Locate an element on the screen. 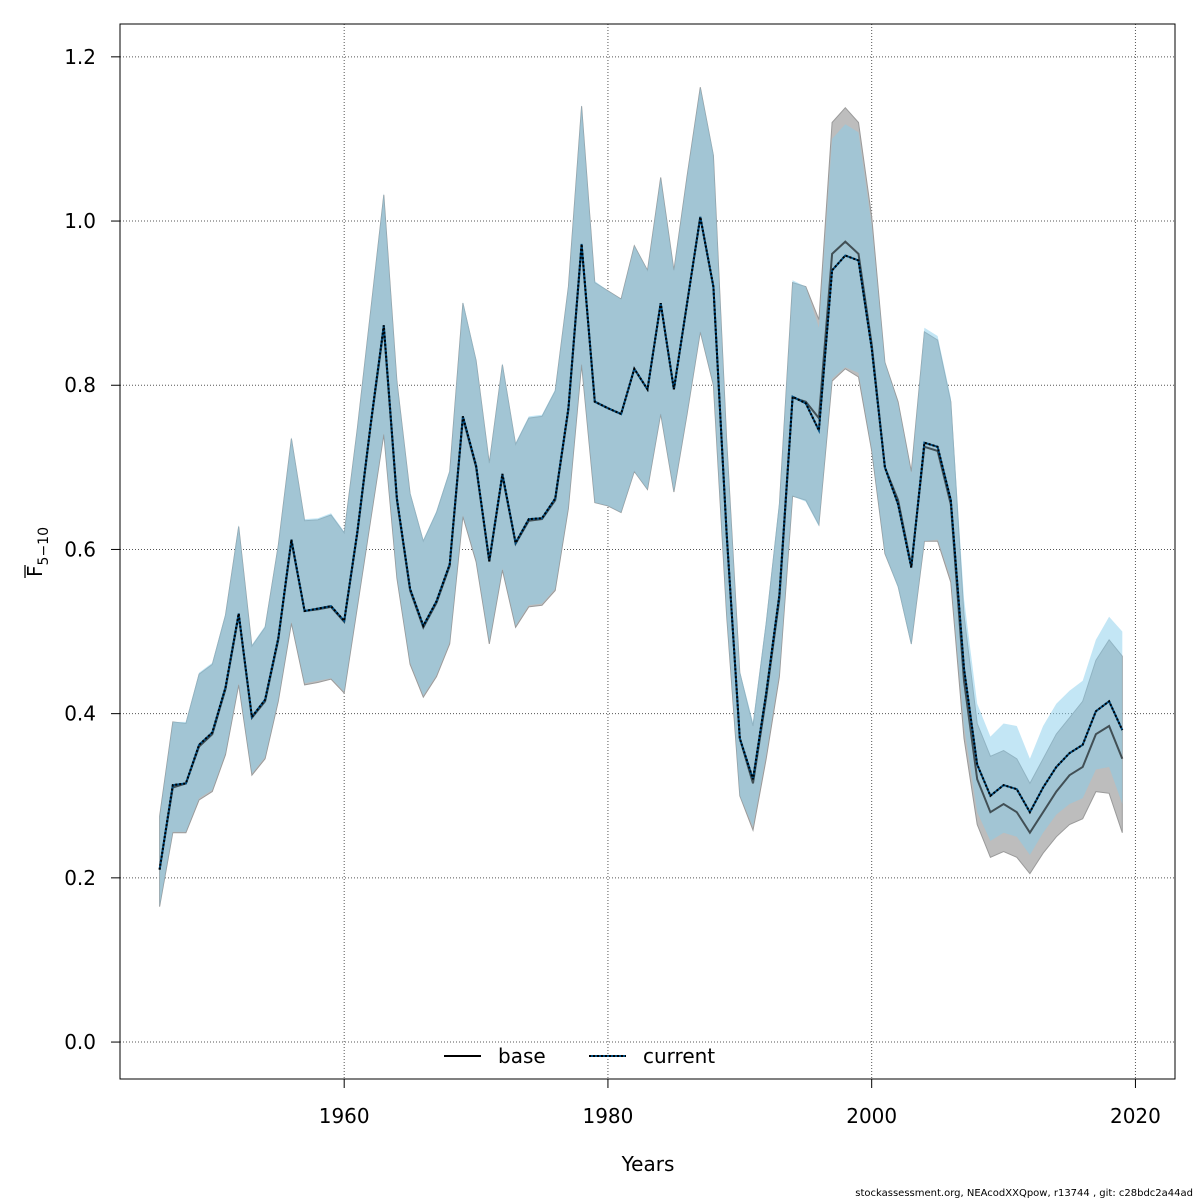  x-axis-title: Years is located at coordinates (648, 1164).